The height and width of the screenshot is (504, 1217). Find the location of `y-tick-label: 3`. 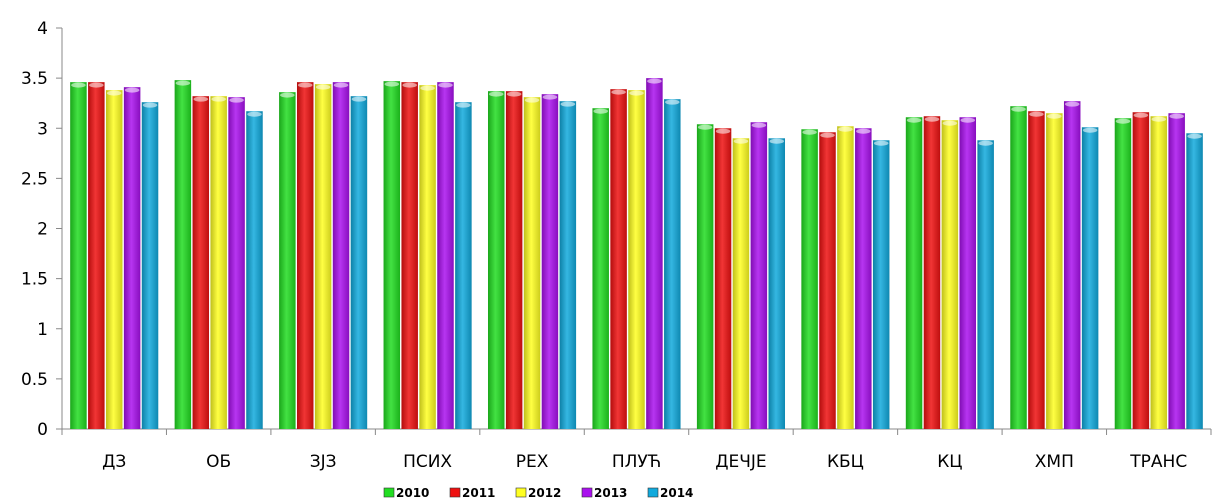

y-tick-label: 3 is located at coordinates (42, 129).